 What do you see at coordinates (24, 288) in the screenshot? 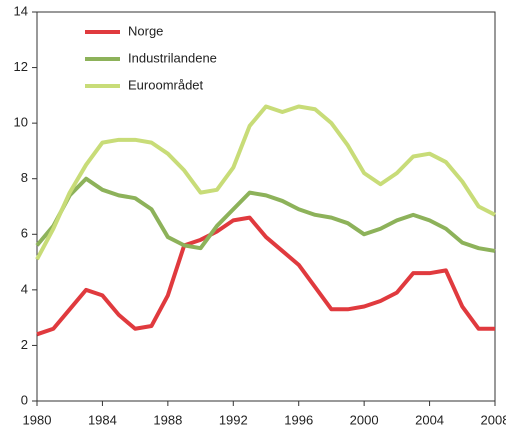
I see `y-tick-label: 4` at bounding box center [24, 288].